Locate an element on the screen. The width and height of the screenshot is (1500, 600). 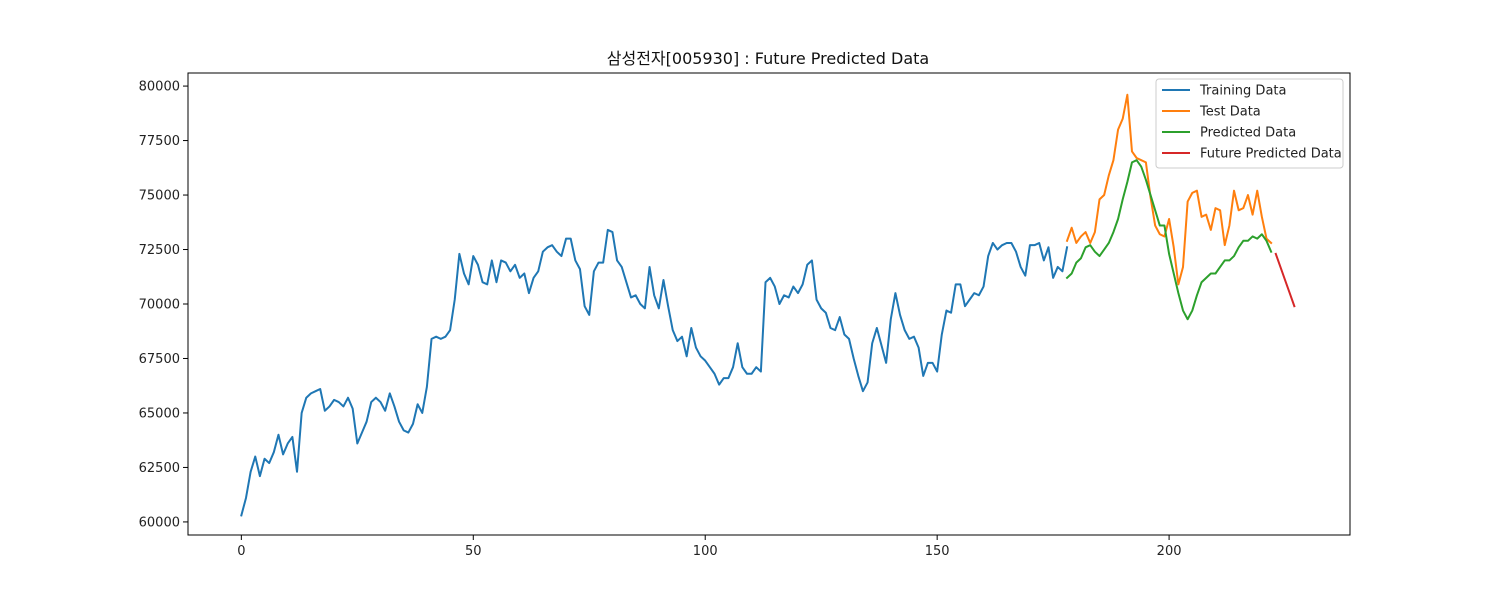
y-tick-label-5: 72500 is located at coordinates (159, 250).